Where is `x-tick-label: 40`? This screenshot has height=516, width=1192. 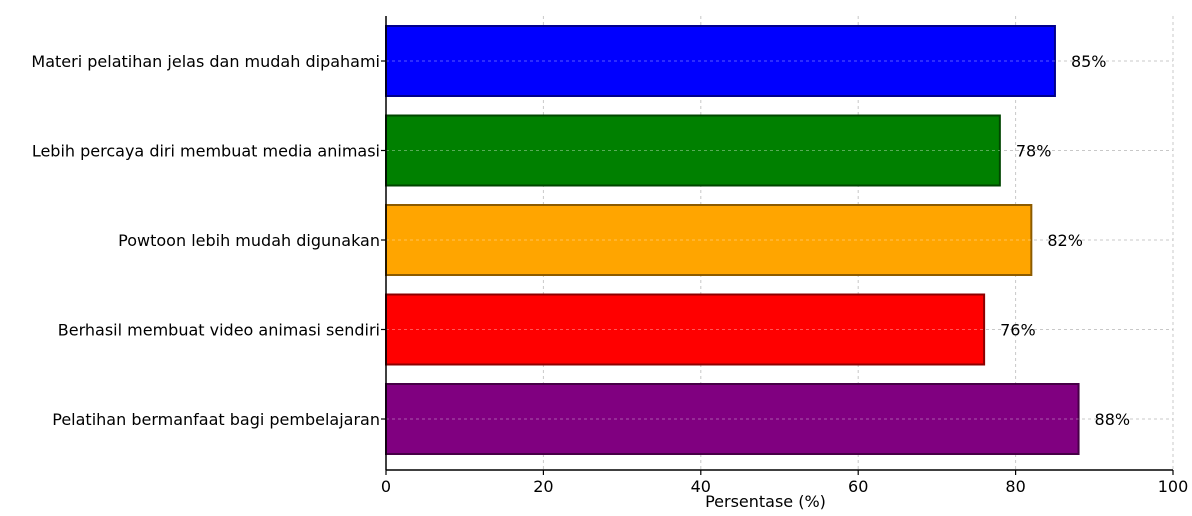
x-tick-label: 40 is located at coordinates (701, 486).